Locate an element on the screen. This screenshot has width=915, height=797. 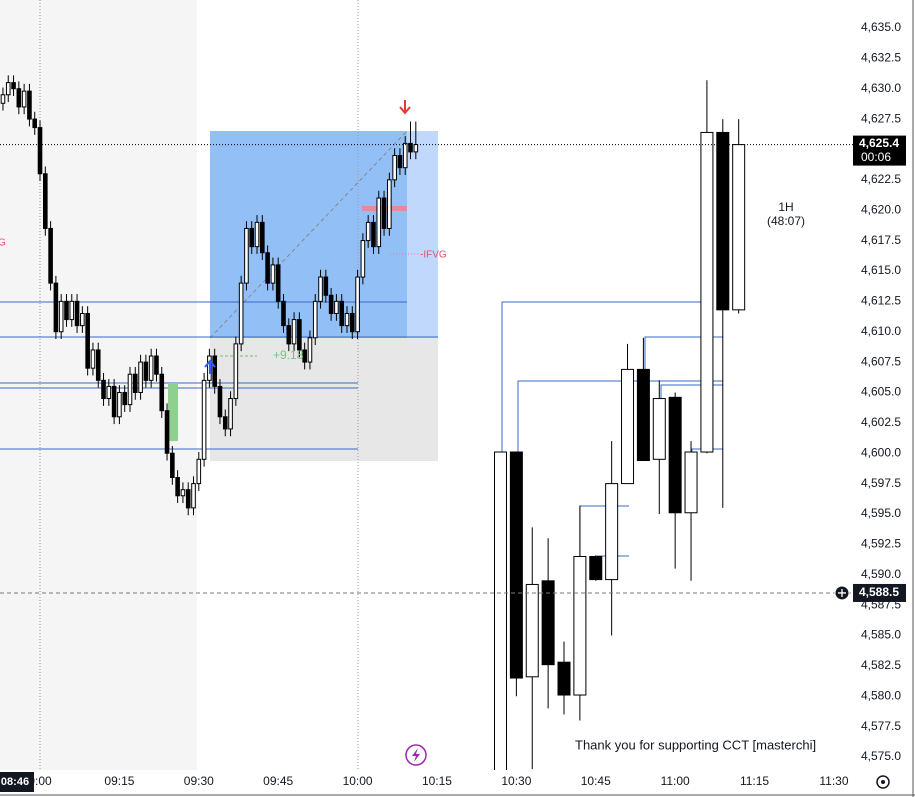
y-tick-label: 4,627.5 is located at coordinates (881, 118).